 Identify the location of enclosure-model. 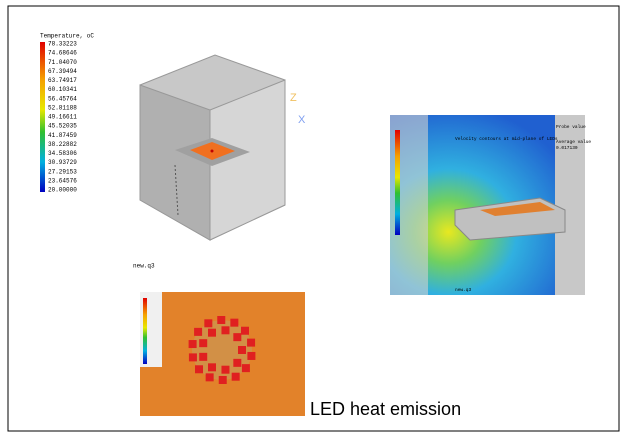
(212, 147).